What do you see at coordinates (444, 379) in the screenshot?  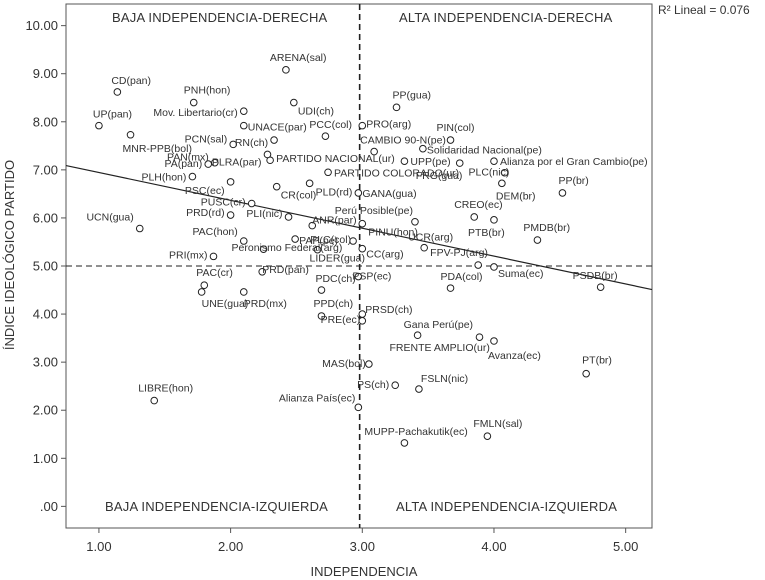 I see `point-label: FSLN(nic)` at bounding box center [444, 379].